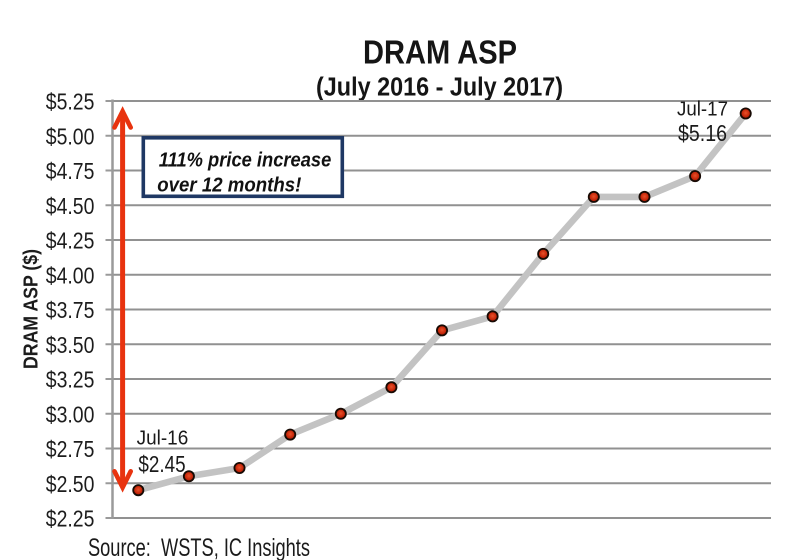 Image resolution: width=800 pixels, height=560 pixels. Describe the element at coordinates (229, 185) in the screenshot. I see `svg-text: over 12 months!` at that location.